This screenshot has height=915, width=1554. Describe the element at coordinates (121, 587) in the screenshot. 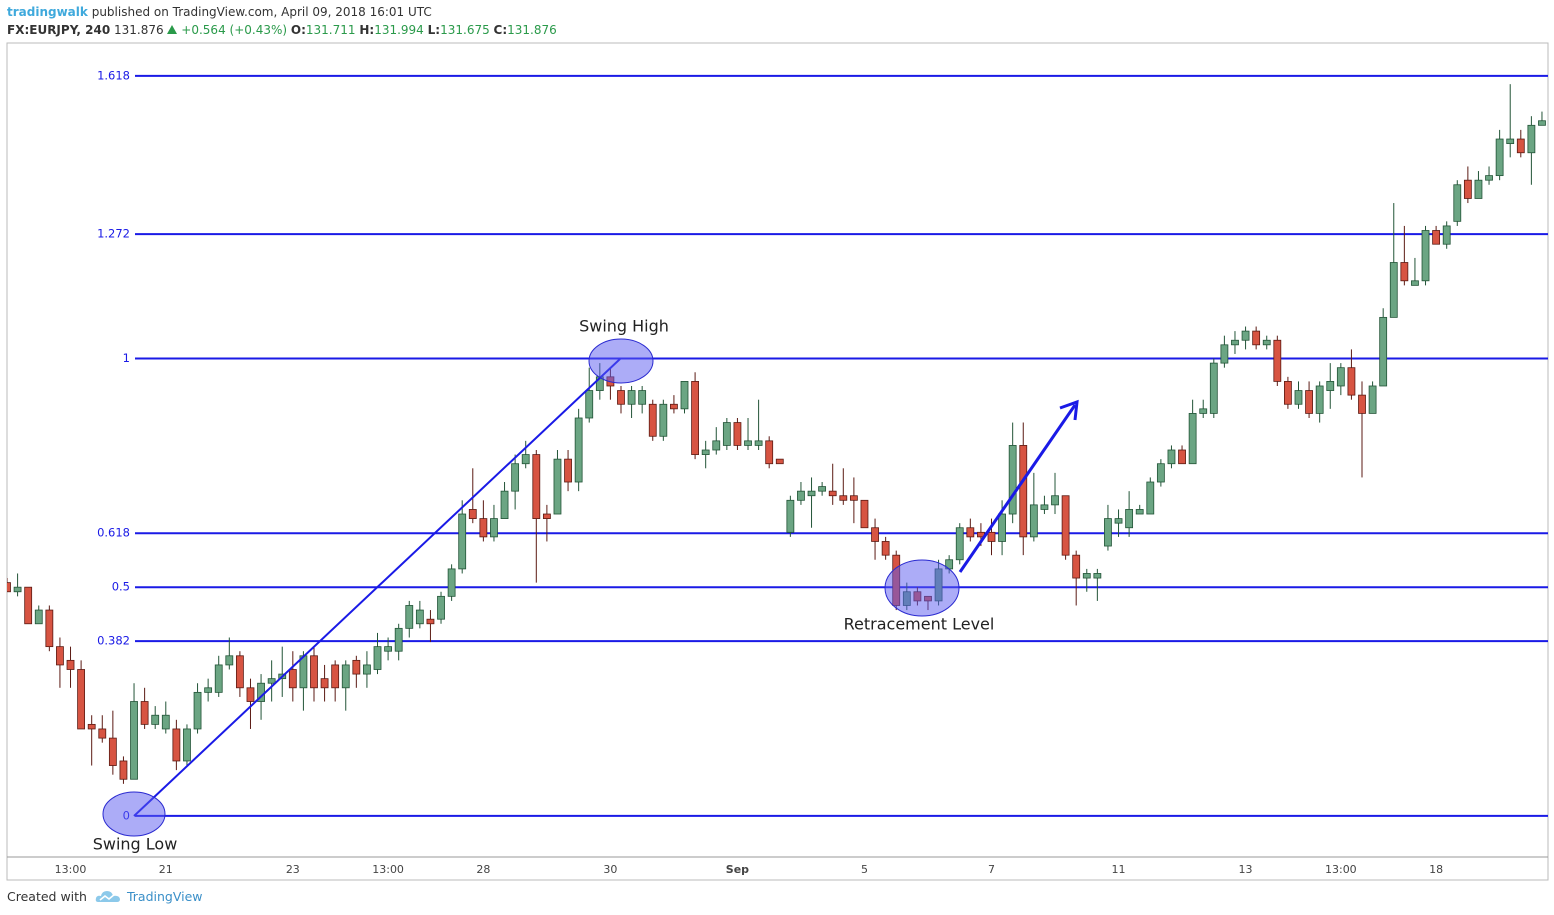

I see `fib-label: 0.5` at that location.